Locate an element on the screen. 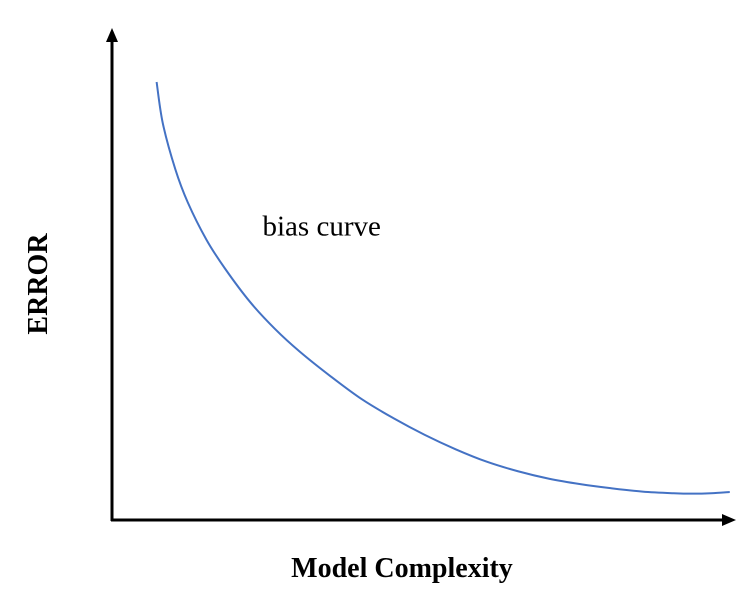  x-axis-arrow is located at coordinates (729, 520).